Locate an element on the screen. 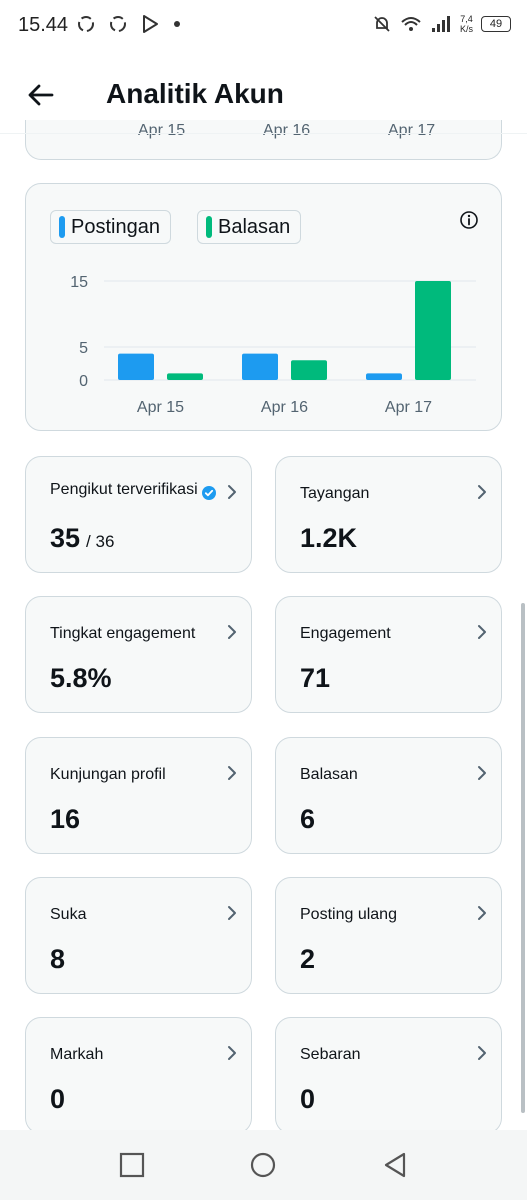 This screenshot has width=527, height=1200. stat-card-replies: Balasan 6 is located at coordinates (388, 795).